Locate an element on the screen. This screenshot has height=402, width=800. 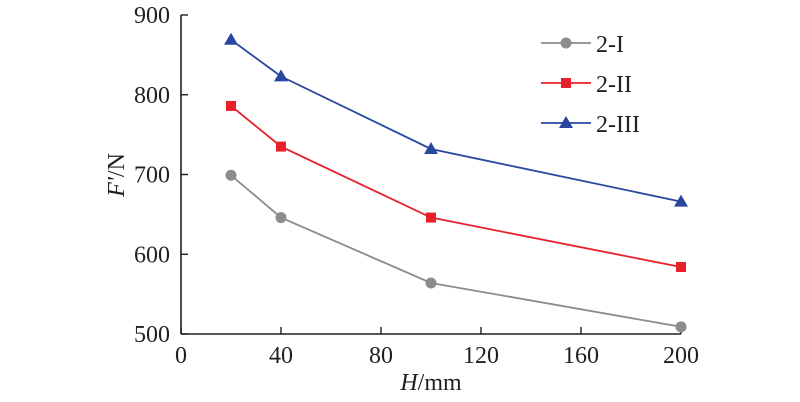
x-axis-ticks: 0 40 80 120 160 200 is located at coordinates (437, 348).